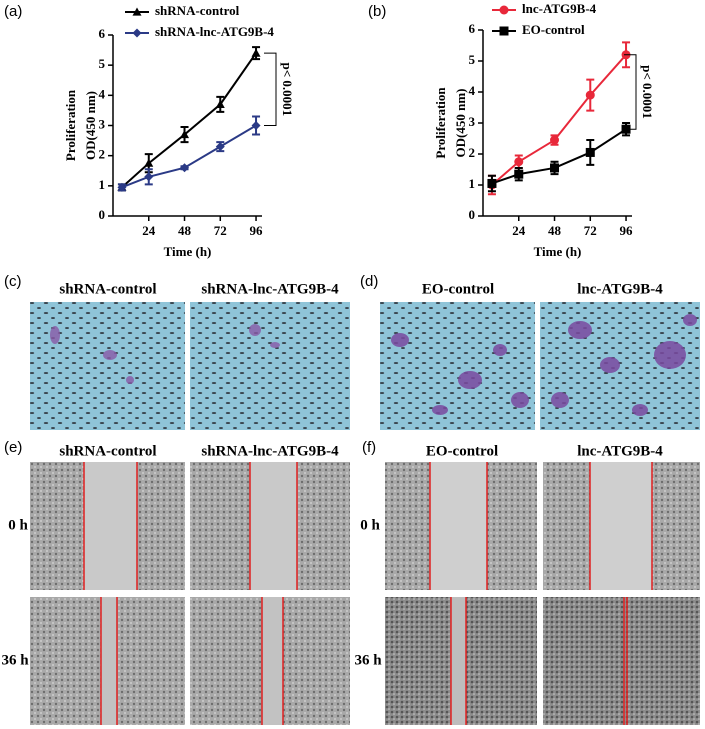 This screenshot has width=705, height=729. I want to click on panel-label: (a), so click(13, 11).